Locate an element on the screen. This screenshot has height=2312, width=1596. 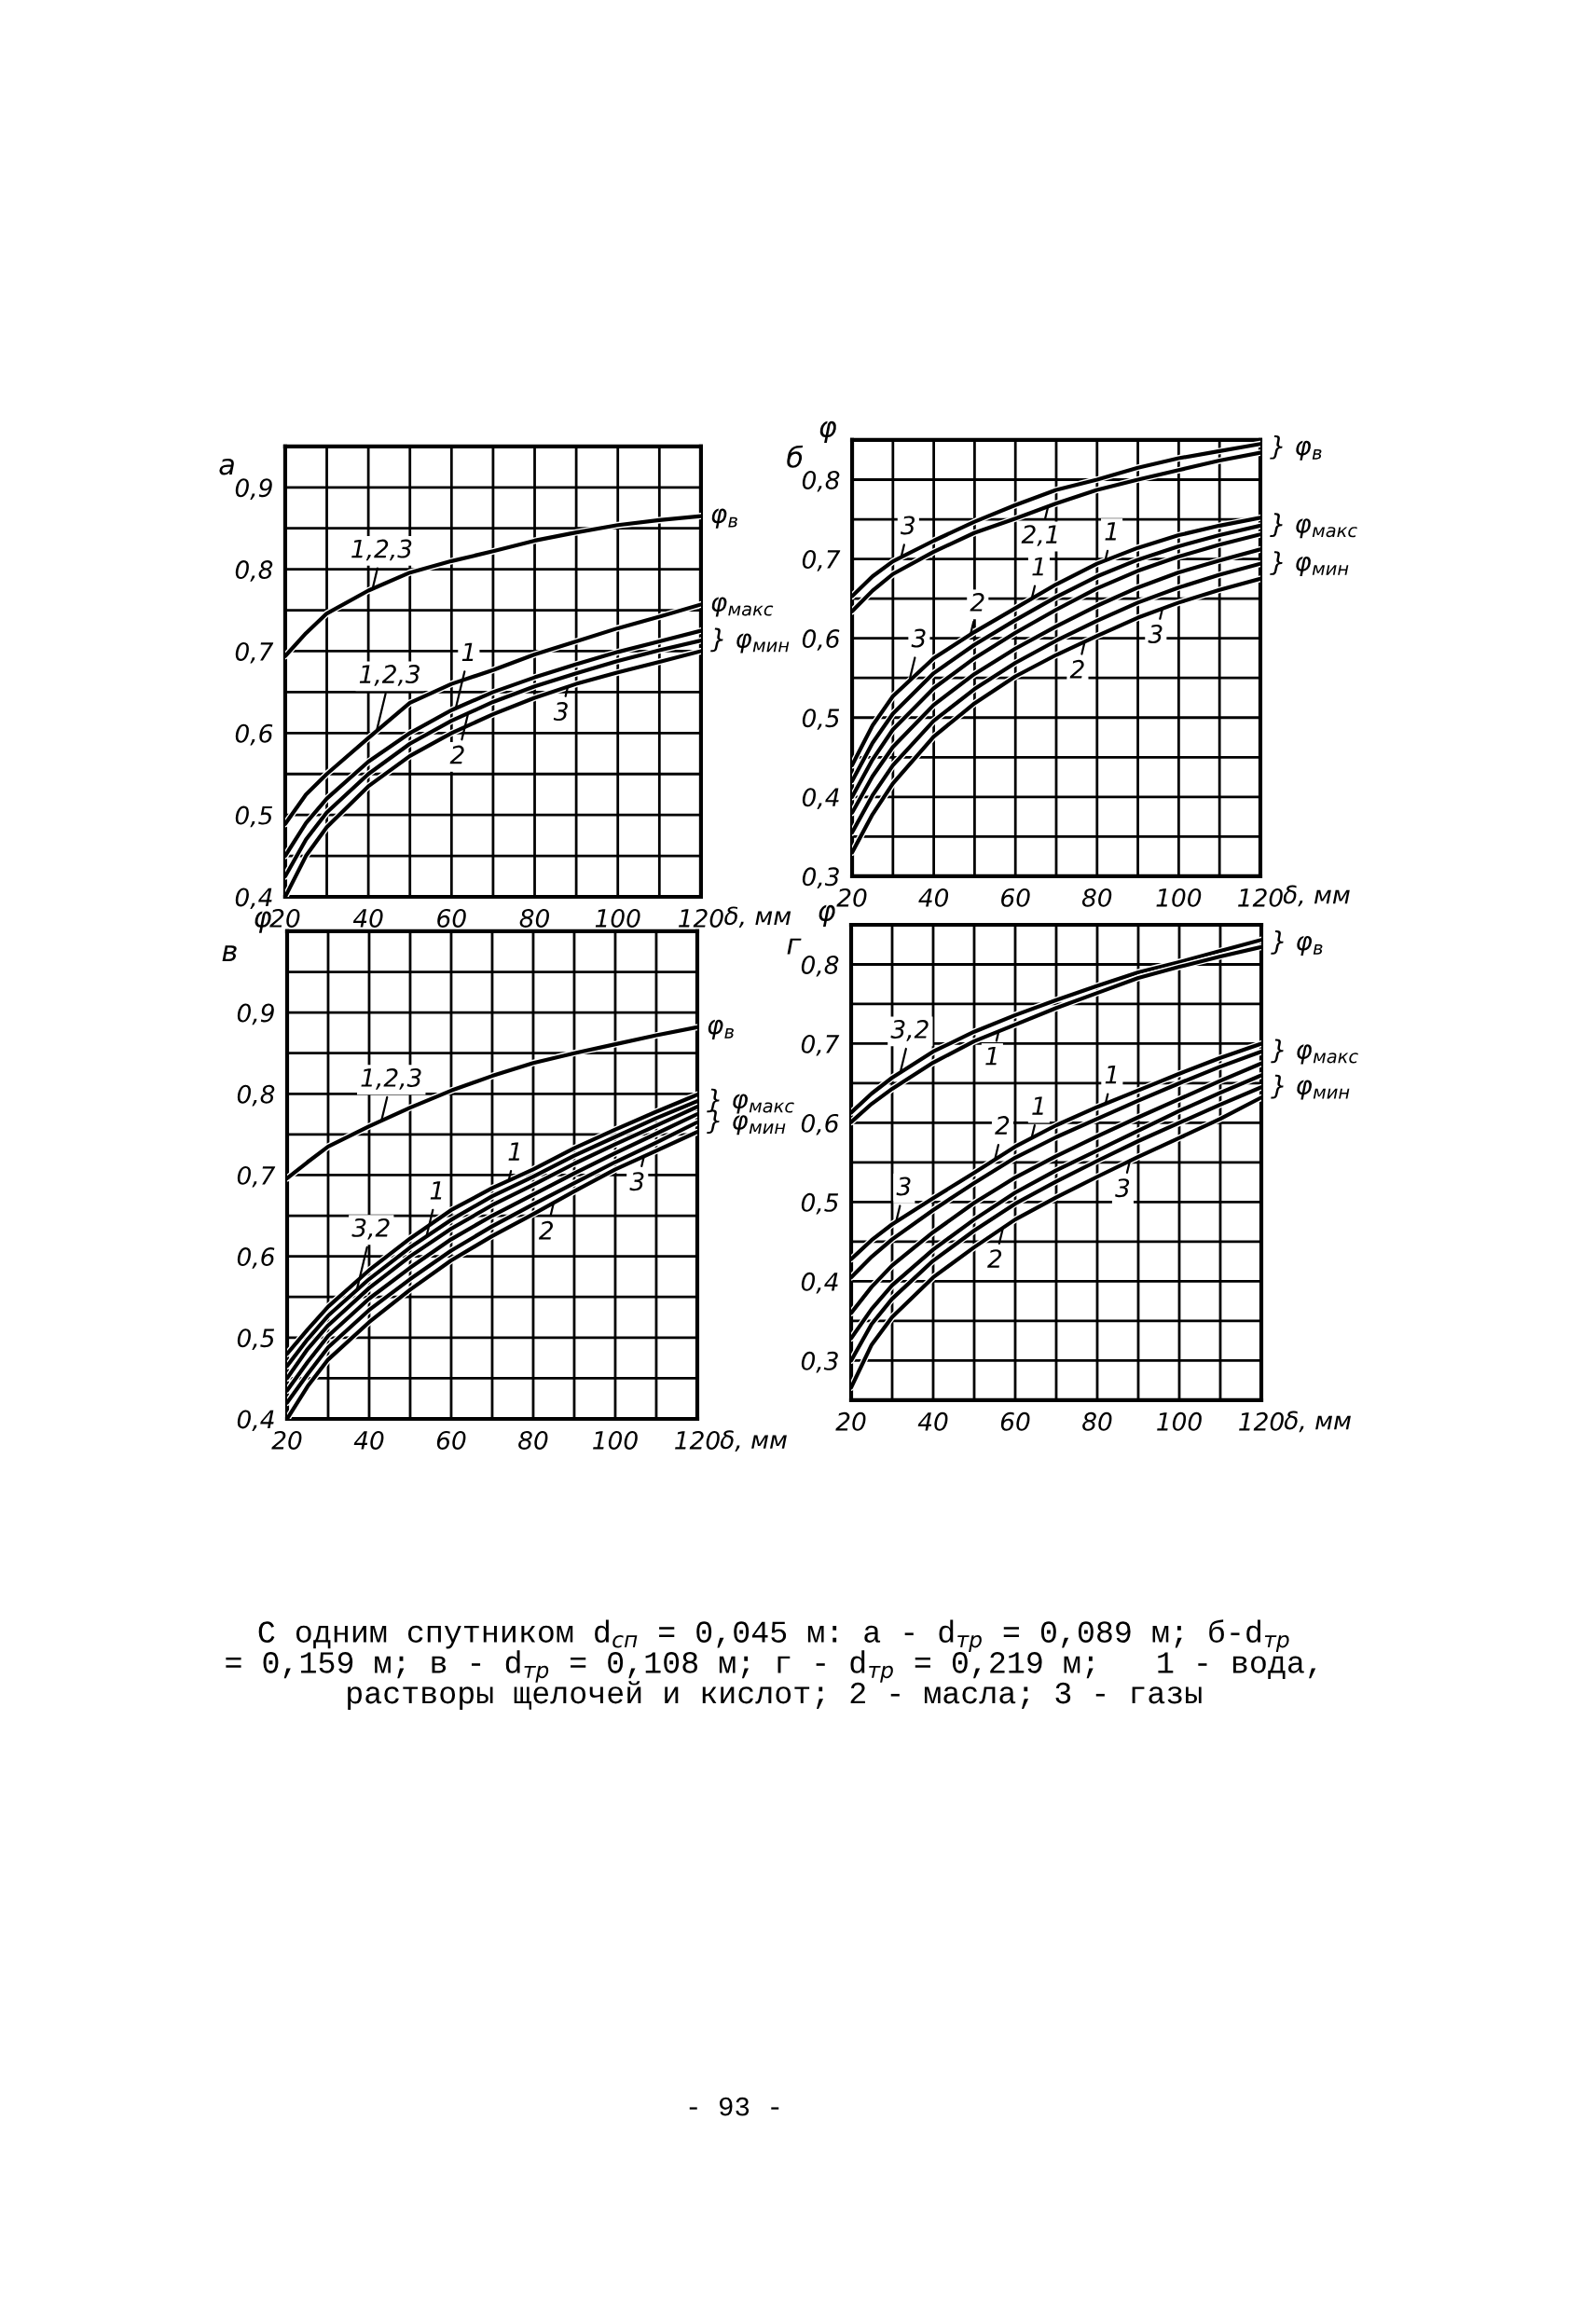
text: С одним спутником d$_{сп}$ = 0,045 м: а - d$_{тр}$ = 0,089 м; б-d$_{тр}$ = 0,159 м; в - d$_{тр}$ = 0,108 м; г - d$_{тр}$ = 0,219 м; 1 - вода, растворы щелочей и кислот; 2 - масла; 3 - газы is located at coordinates (771, 1665).